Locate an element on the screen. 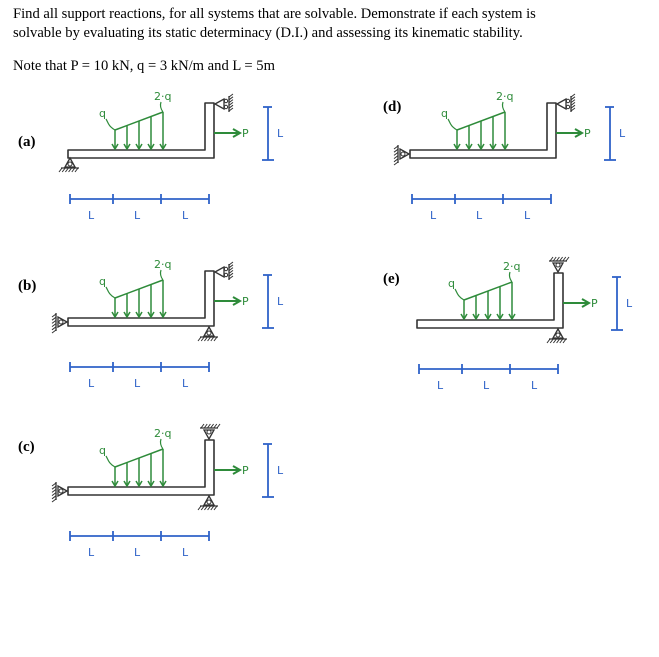 The height and width of the screenshot is (657, 659). system-a-diagram: q 2·q P L L L L is located at coordinates (171, 156).